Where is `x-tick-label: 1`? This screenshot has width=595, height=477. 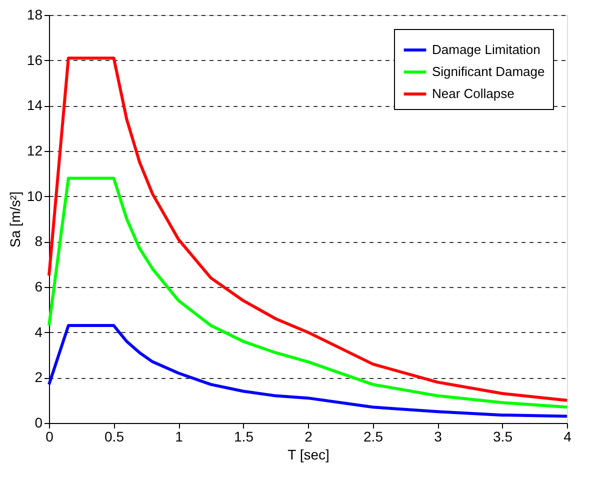 x-tick-label: 1 is located at coordinates (179, 436).